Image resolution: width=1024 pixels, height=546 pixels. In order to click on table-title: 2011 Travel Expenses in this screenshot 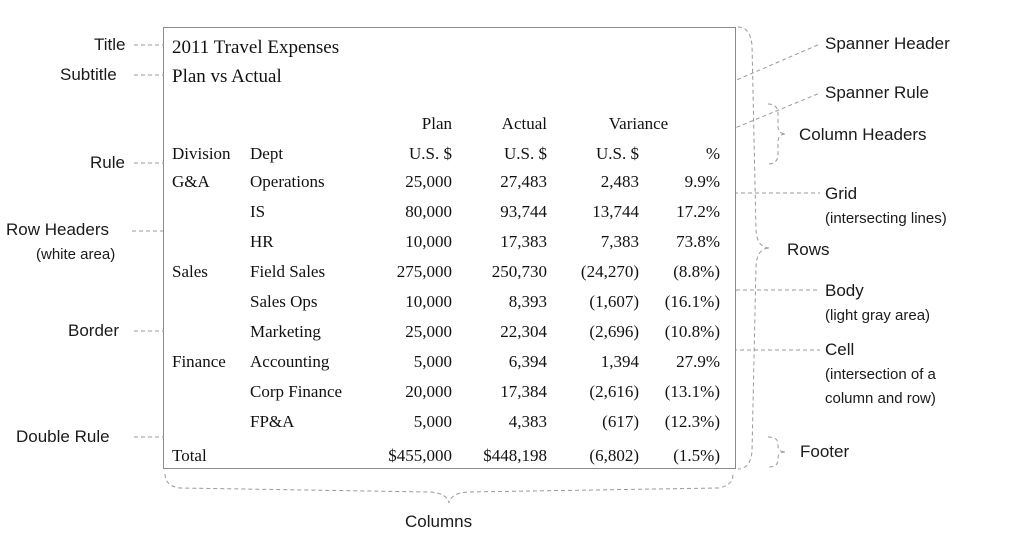, I will do `click(256, 47)`.